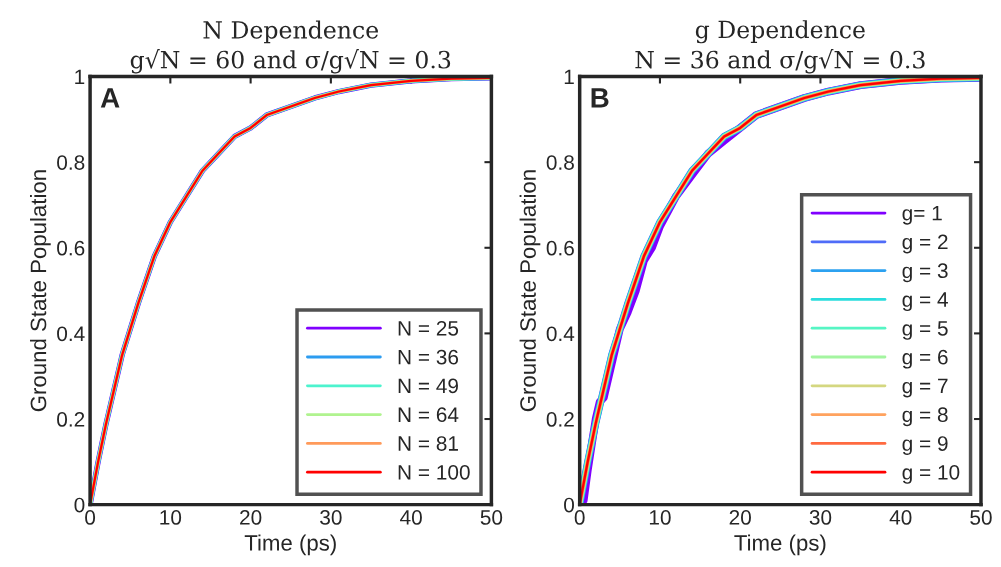 This screenshot has width=1001, height=567. Describe the element at coordinates (780, 47) in the screenshot. I see `chart-title: g Dependence N = 36 and σ/g√N = 0.3` at that location.